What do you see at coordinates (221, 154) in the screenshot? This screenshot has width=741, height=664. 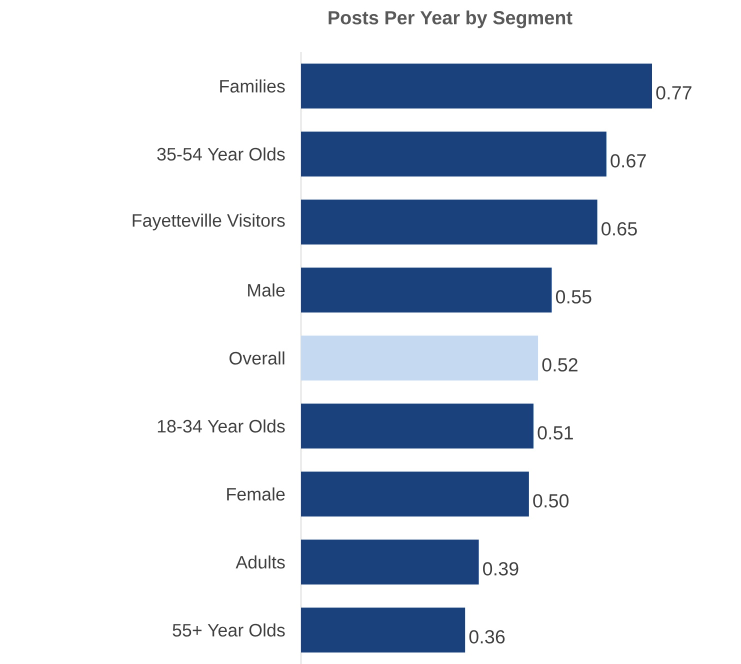 I see `y-tick-label: 35-54 Year Olds` at bounding box center [221, 154].